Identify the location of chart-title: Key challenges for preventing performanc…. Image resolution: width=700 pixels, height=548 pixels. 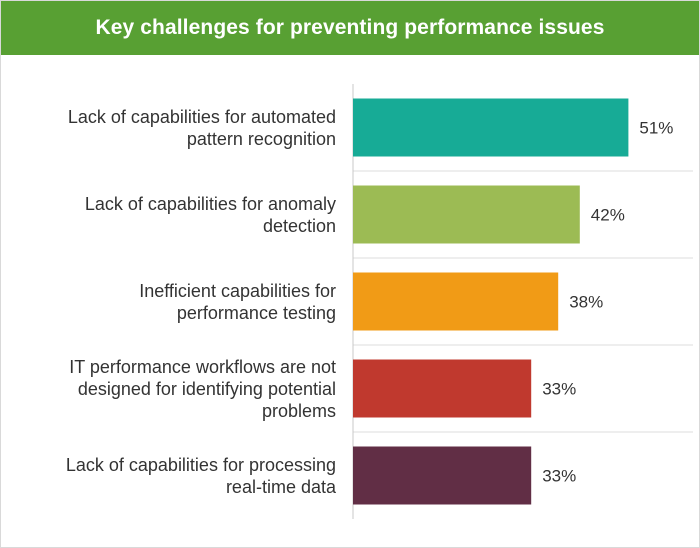
(350, 27).